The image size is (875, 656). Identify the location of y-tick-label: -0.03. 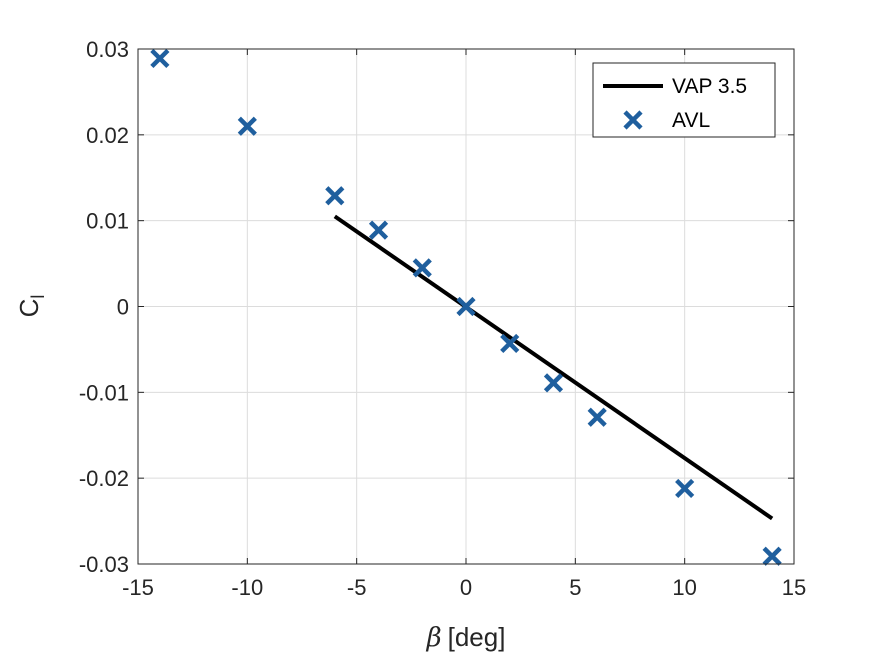
(104, 564).